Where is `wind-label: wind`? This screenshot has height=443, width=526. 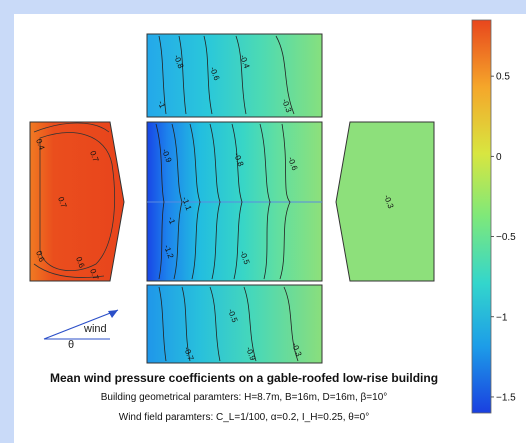 wind-label: wind is located at coordinates (95, 329).